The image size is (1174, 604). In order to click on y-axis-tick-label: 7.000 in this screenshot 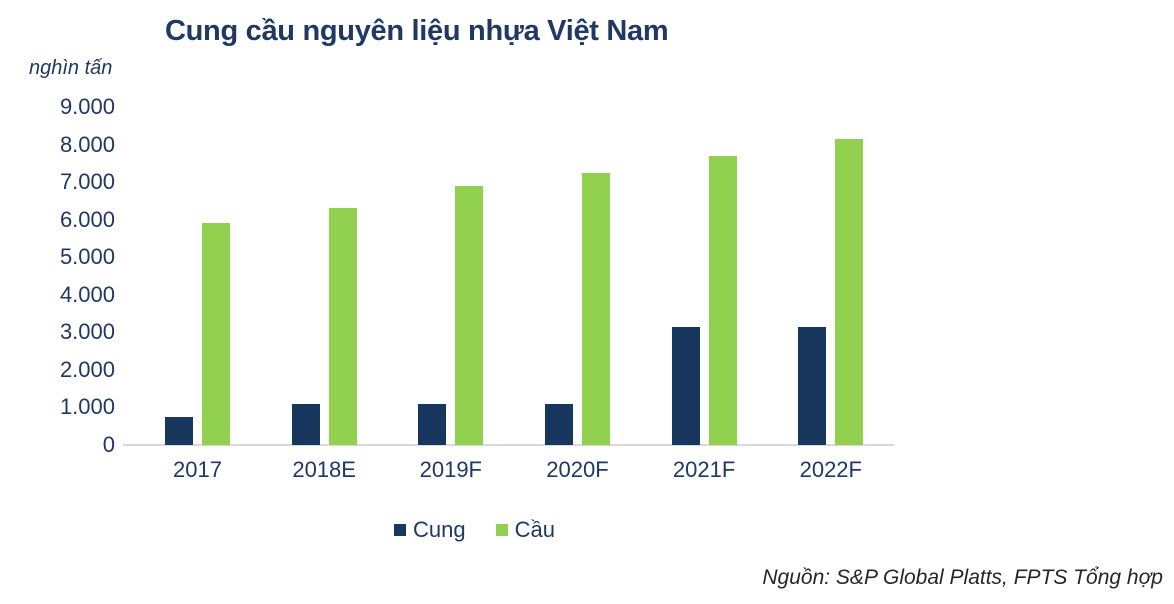, I will do `click(87, 182)`.